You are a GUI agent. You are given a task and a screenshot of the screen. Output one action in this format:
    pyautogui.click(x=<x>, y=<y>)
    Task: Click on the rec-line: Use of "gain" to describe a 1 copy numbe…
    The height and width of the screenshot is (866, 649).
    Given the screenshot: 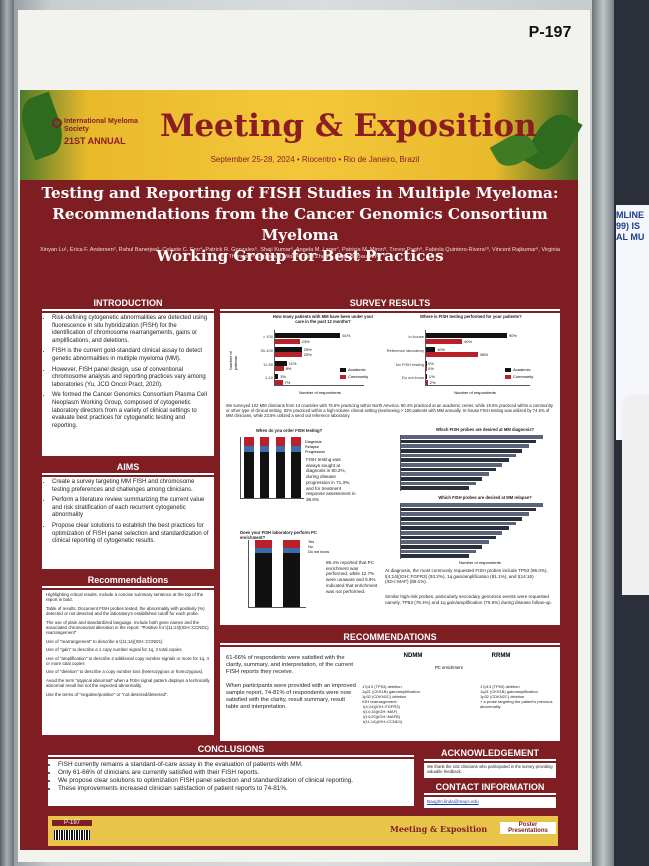 What is the action you would take?
    pyautogui.click(x=114, y=650)
    